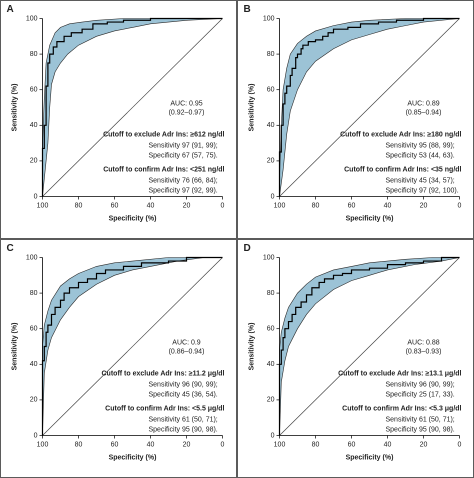 This screenshot has width=474, height=478. What do you see at coordinates (183, 145) in the screenshot?
I see `cutoff-detail: Sensitivity 97 (91, 99);` at bounding box center [183, 145].